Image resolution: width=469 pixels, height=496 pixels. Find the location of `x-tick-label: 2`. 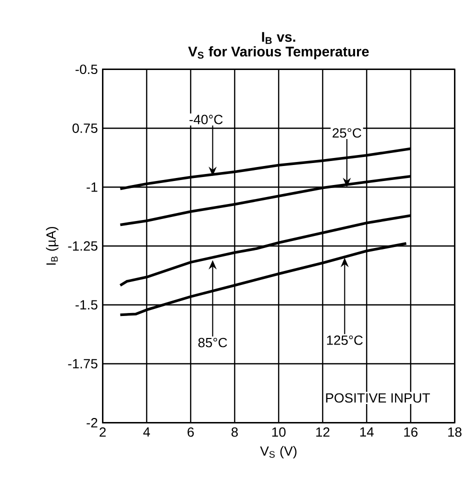

x-tick-label: 2 is located at coordinates (102, 432).